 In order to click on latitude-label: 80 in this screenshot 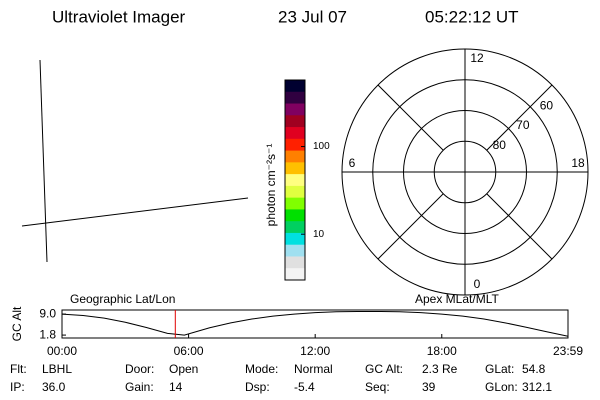, I will do `click(500, 145)`.